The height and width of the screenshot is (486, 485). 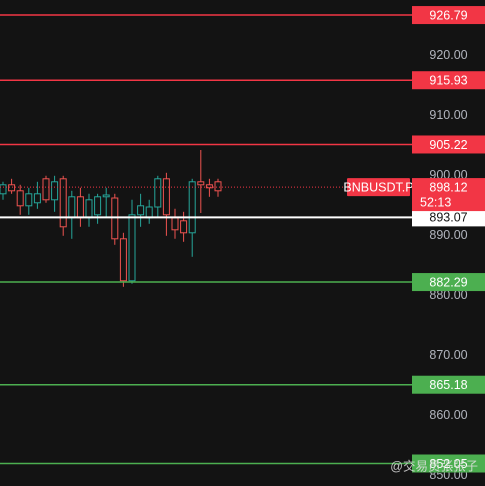 I want to click on y-tick-label: 910.00, so click(x=448, y=115).